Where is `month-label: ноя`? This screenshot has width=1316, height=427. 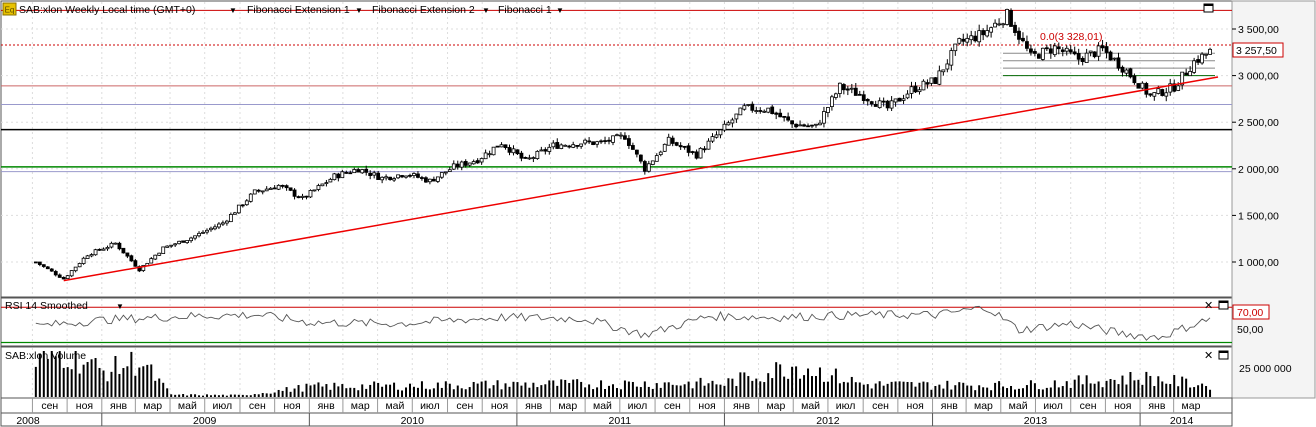
month-label: ноя is located at coordinates (291, 406).